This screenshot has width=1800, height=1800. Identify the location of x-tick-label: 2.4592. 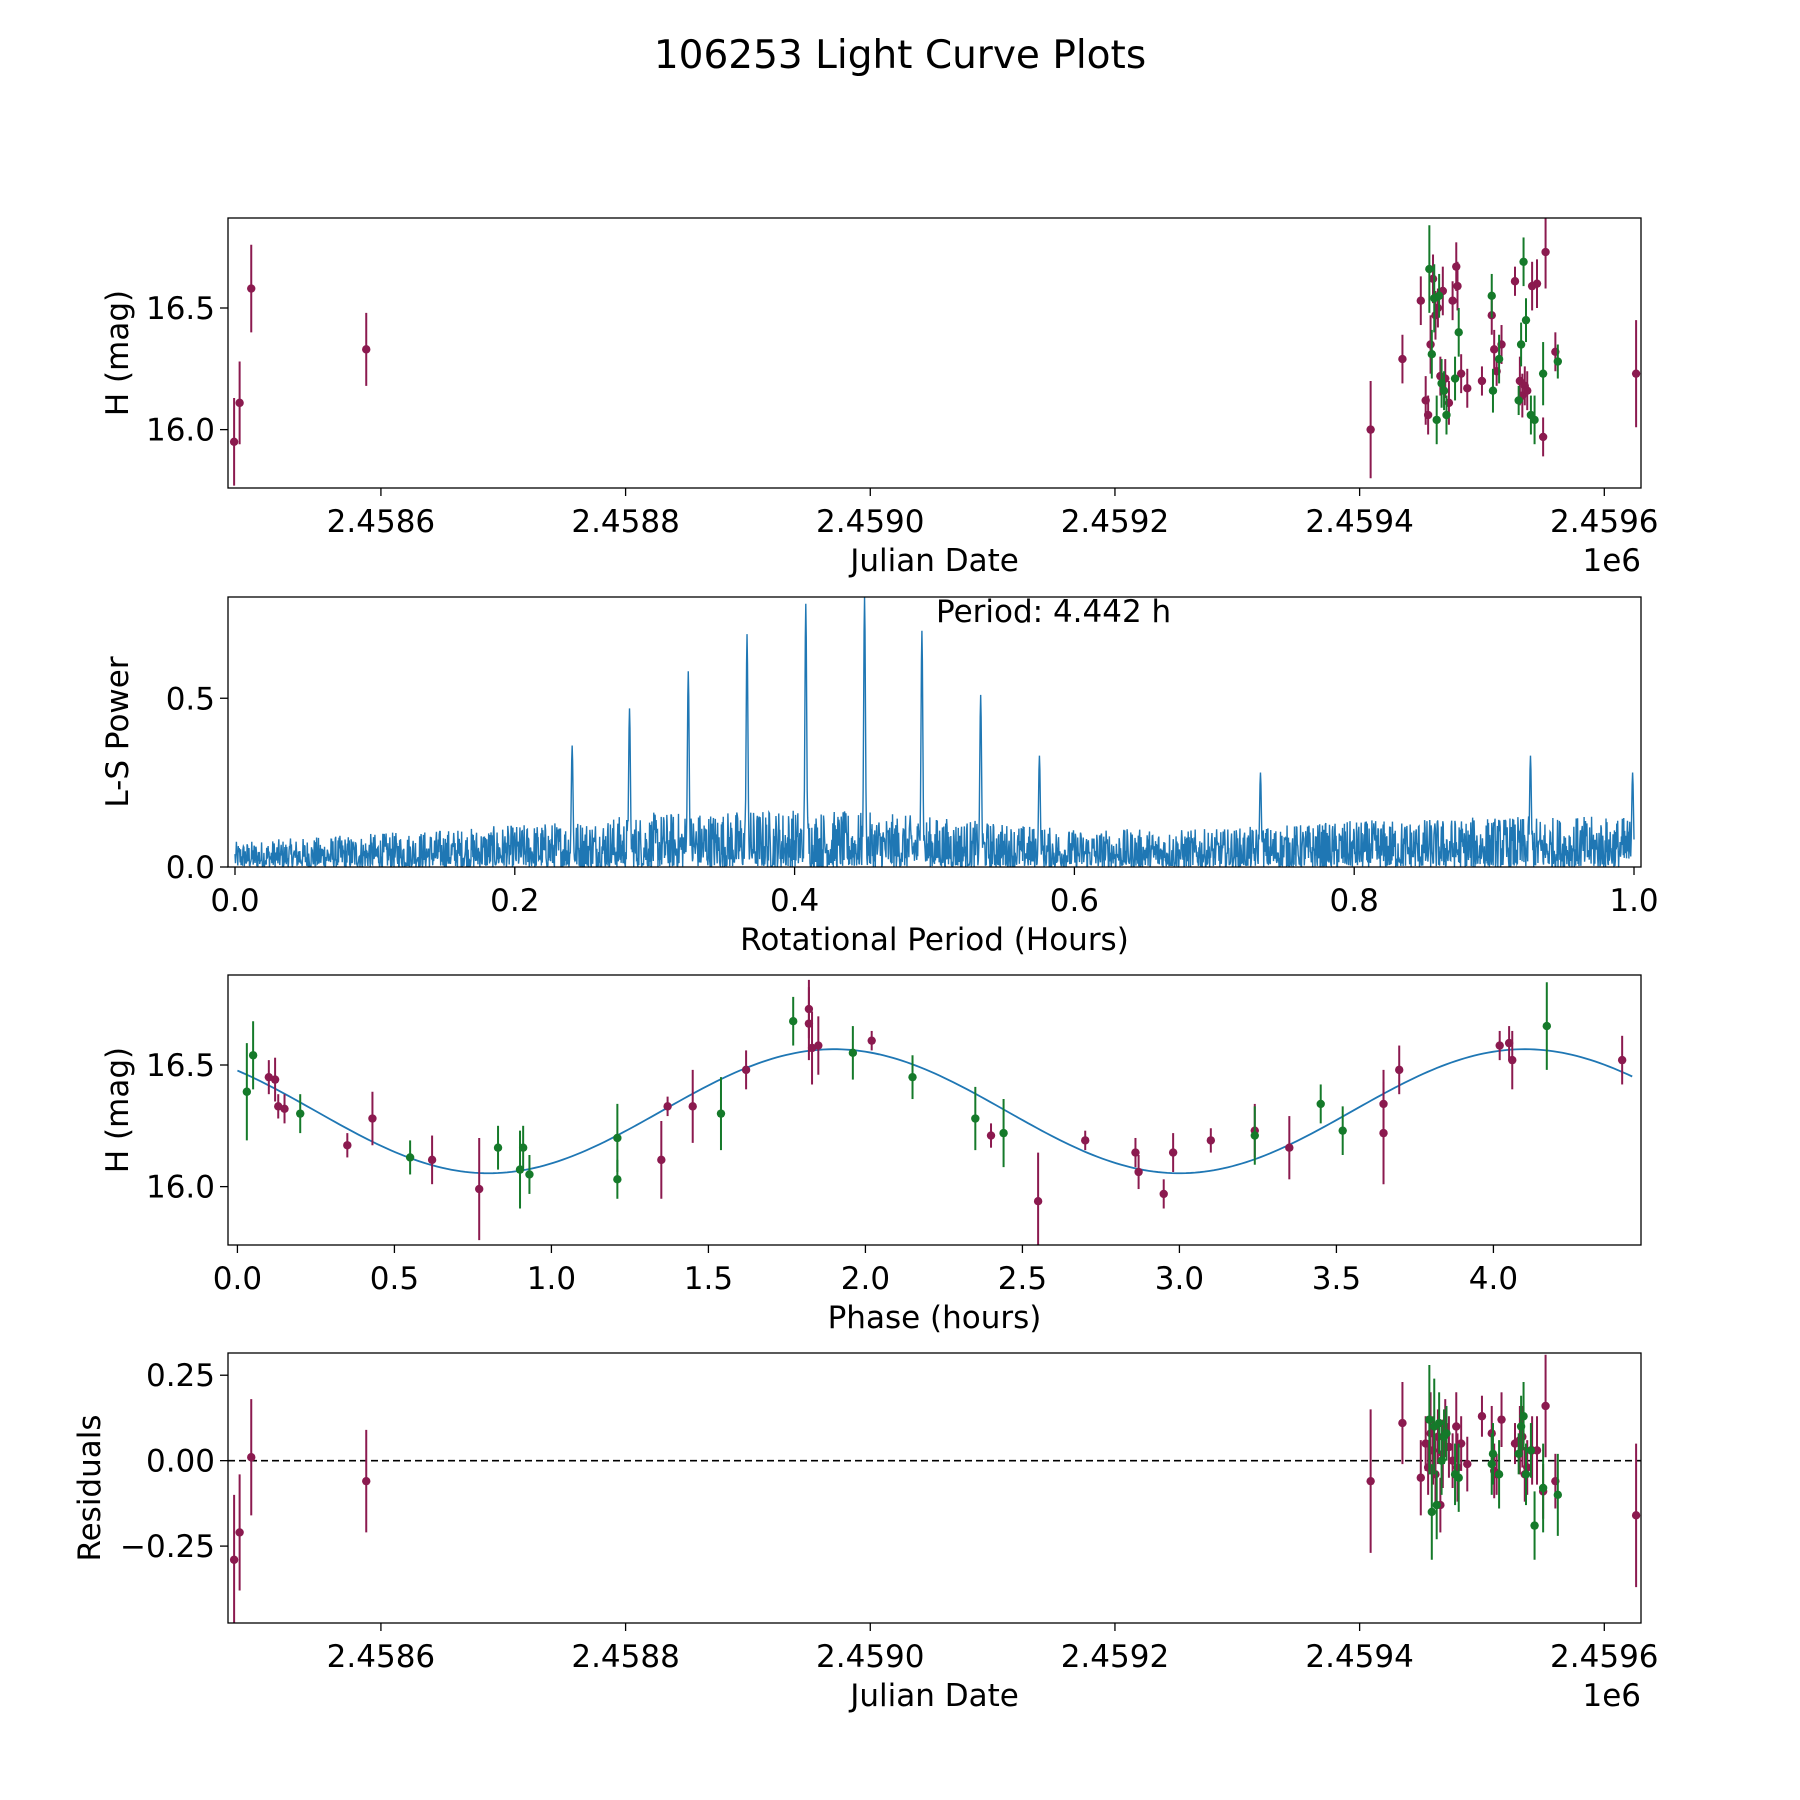
(1115, 522).